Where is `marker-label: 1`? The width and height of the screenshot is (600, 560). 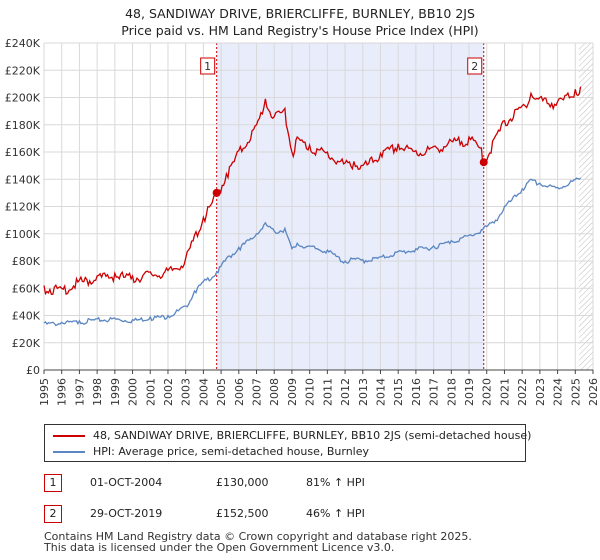
marker-label: 1 is located at coordinates (207, 66).